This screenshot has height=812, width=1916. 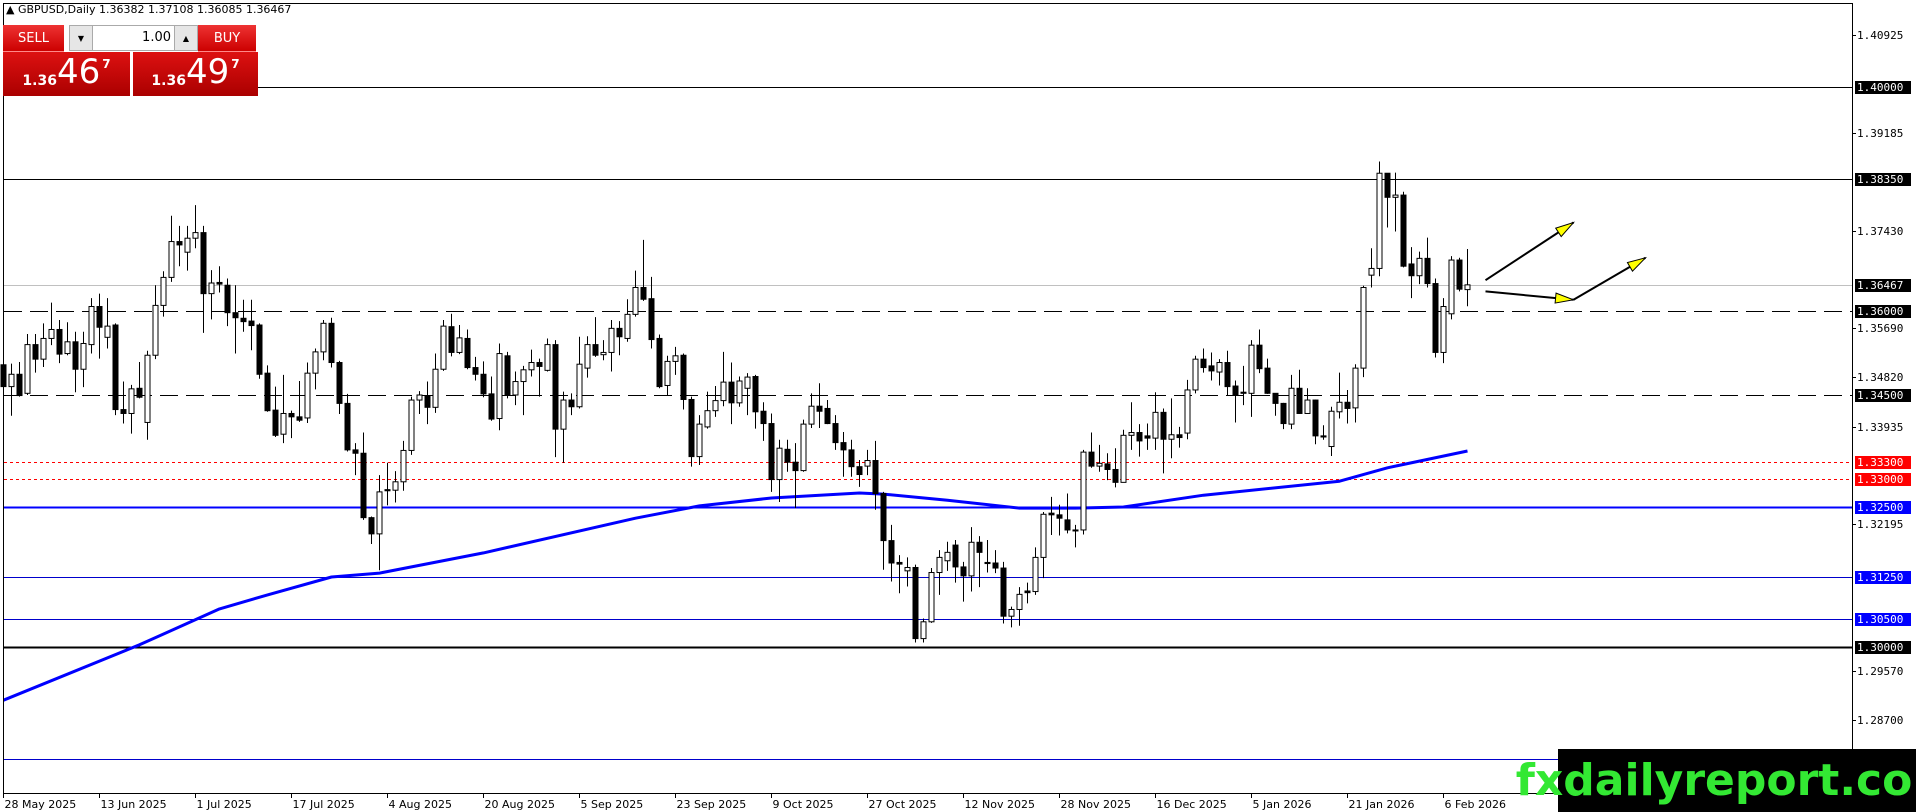 I want to click on y-tick-label: 1.32195, so click(x=1880, y=524).